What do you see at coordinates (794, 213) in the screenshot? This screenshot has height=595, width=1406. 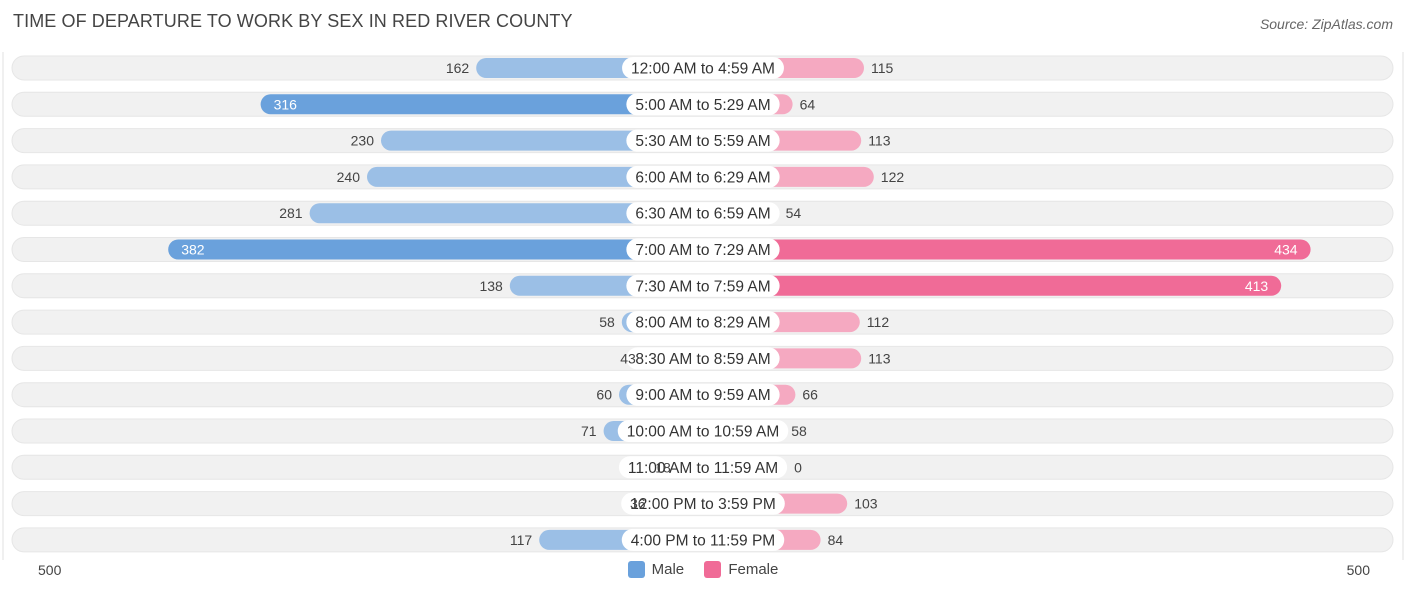 I see `value-label-female: 54` at bounding box center [794, 213].